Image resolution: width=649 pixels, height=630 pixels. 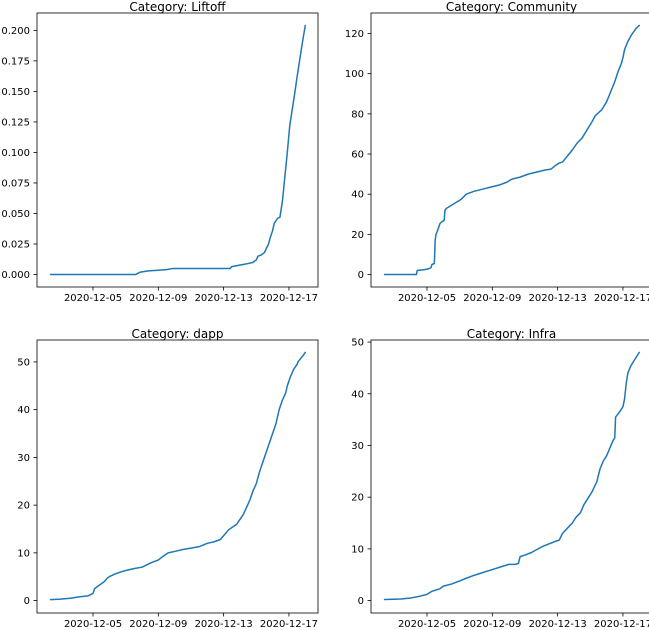 What do you see at coordinates (357, 155) in the screenshot?
I see `y-tick-label: 60` at bounding box center [357, 155].